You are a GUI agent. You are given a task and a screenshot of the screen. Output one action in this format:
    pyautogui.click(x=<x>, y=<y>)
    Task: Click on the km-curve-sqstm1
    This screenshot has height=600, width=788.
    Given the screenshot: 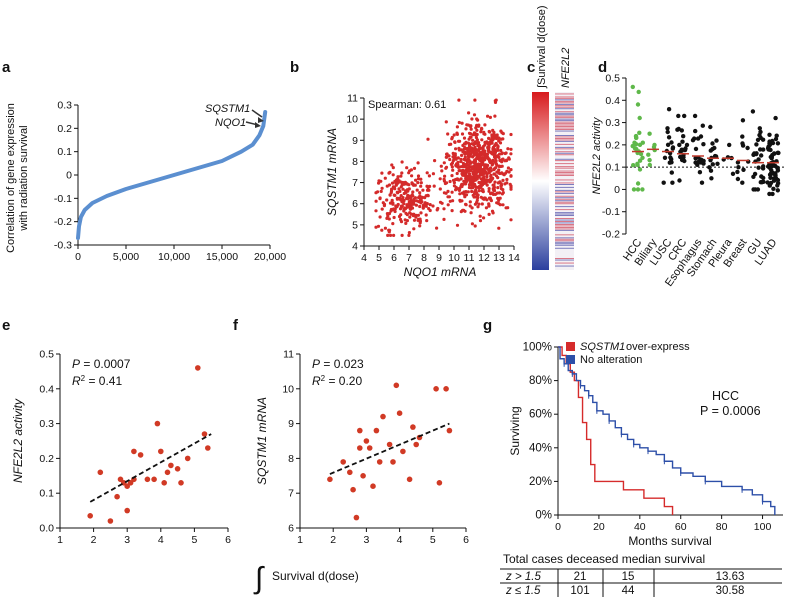 What is the action you would take?
    pyautogui.click(x=616, y=430)
    